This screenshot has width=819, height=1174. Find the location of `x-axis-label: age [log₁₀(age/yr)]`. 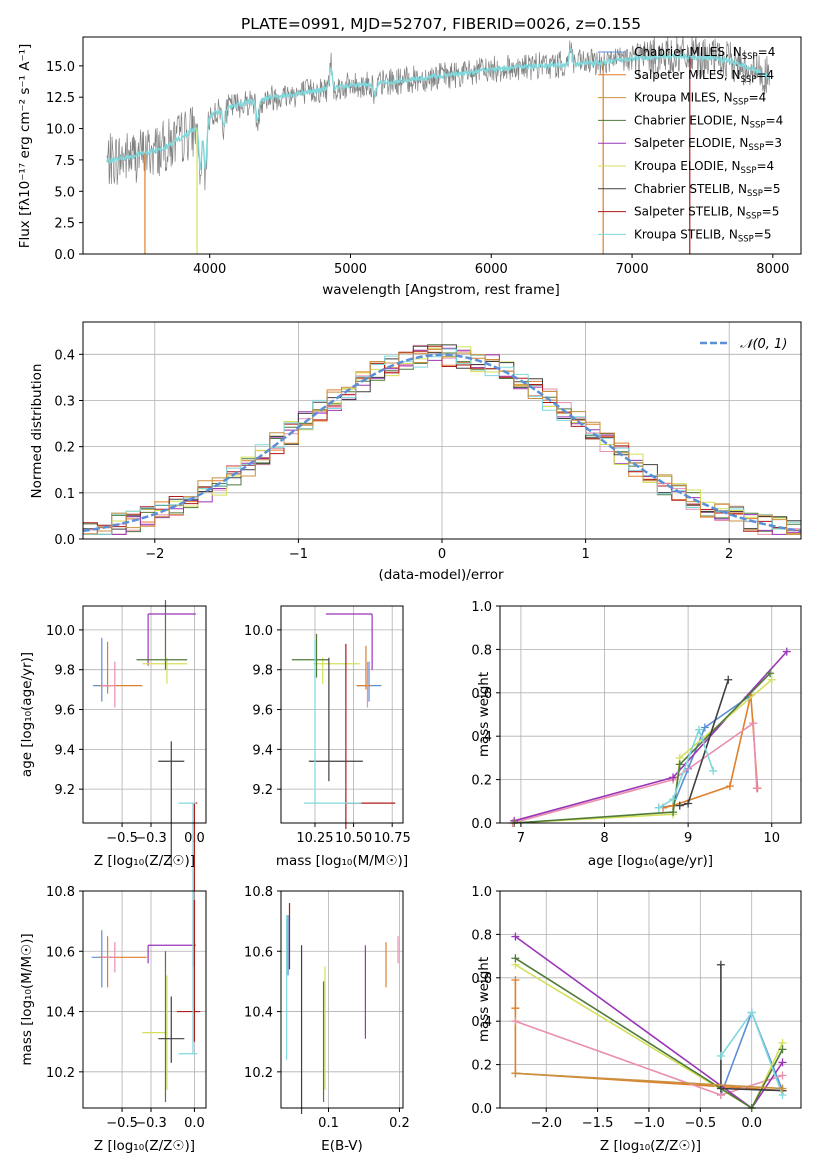

x-axis-label: age [log₁₀(age/yr)] is located at coordinates (650, 861).